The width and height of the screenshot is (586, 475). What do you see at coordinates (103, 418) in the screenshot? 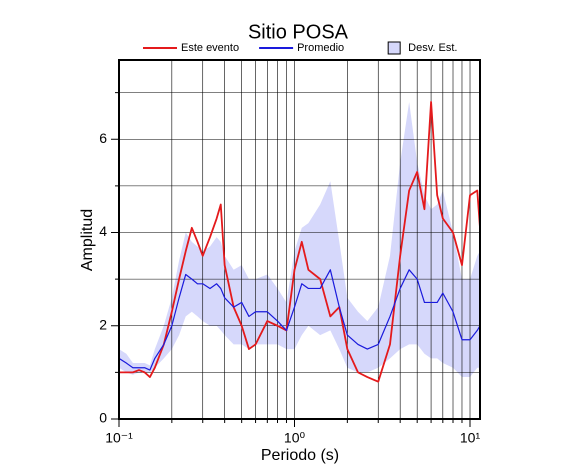
I see `y-tick-label: 0` at bounding box center [103, 418].